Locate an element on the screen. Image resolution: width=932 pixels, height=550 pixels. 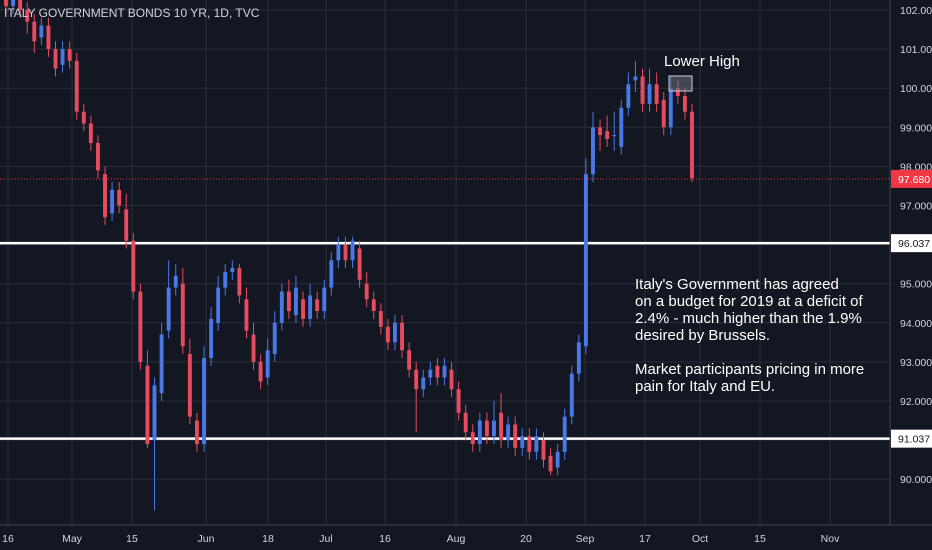
last-price-label: 97.680 is located at coordinates (914, 180).